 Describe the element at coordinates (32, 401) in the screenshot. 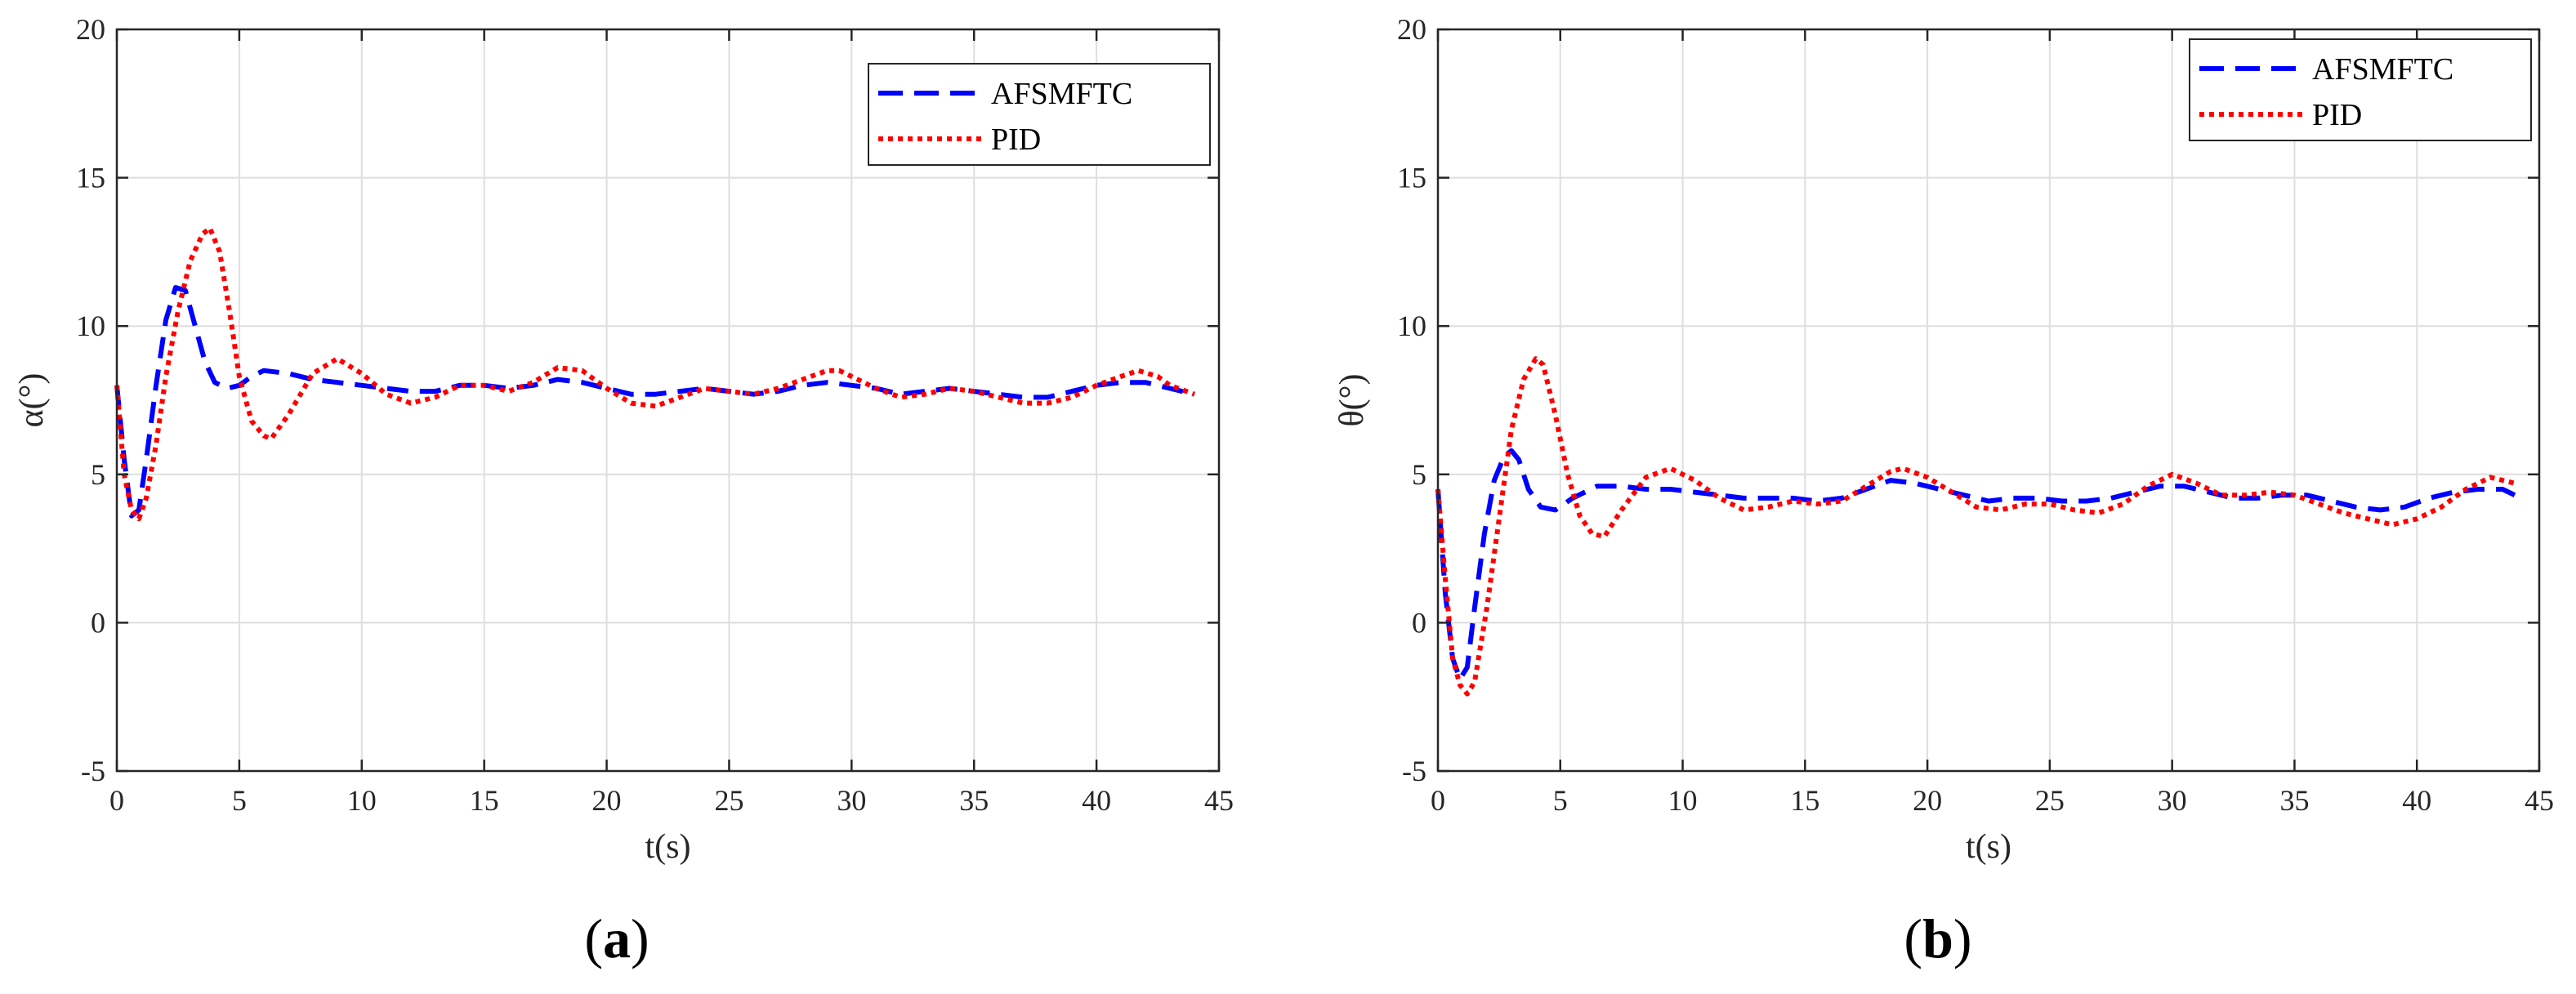

I see `y-axis-label: α(°)` at that location.